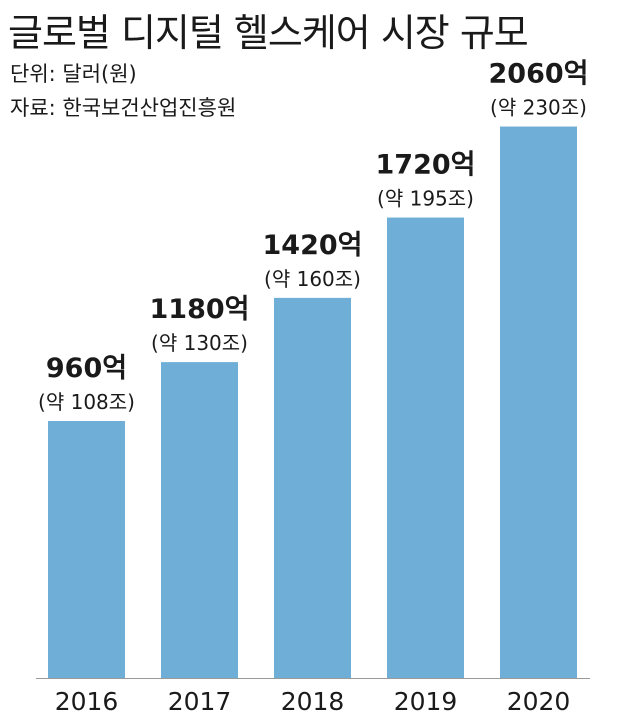 Image resolution: width=620 pixels, height=719 pixels. Describe the element at coordinates (312, 279) in the screenshot. I see `data-sublabel: (약 160조)` at that location.